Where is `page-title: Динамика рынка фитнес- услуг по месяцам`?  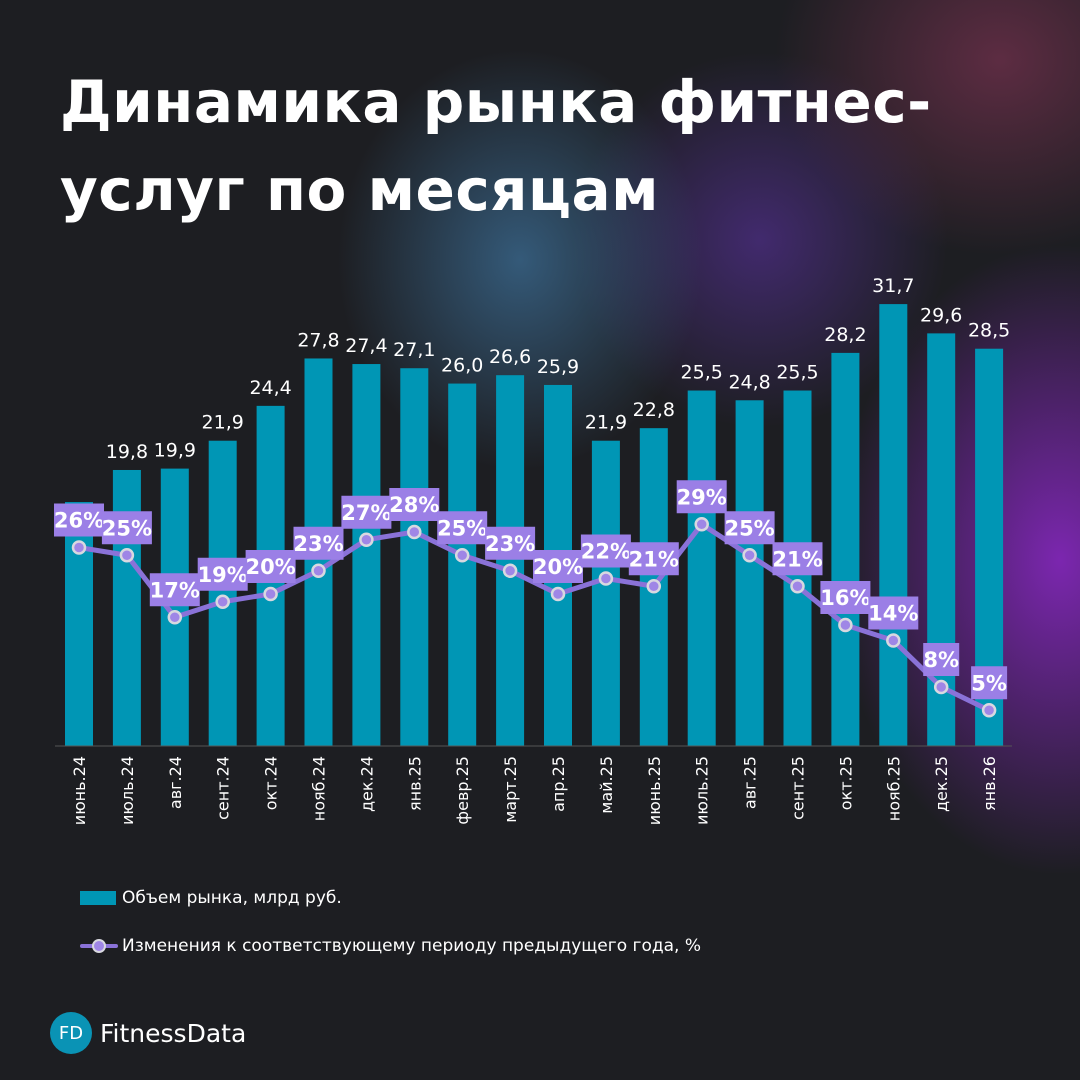 page-title: Динамика рынка фитнес- услуг по месяцам is located at coordinates (496, 146).